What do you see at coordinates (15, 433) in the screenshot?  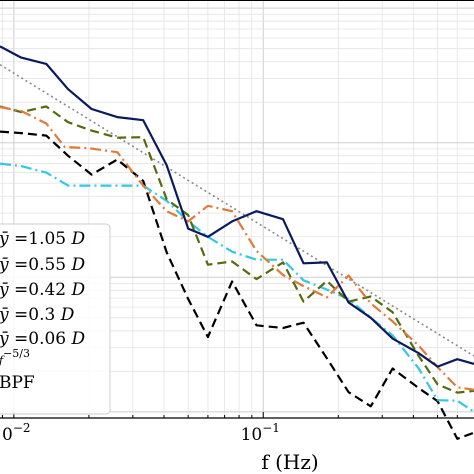 I see `x-tick-label-1: 10⁻²` at bounding box center [15, 433].